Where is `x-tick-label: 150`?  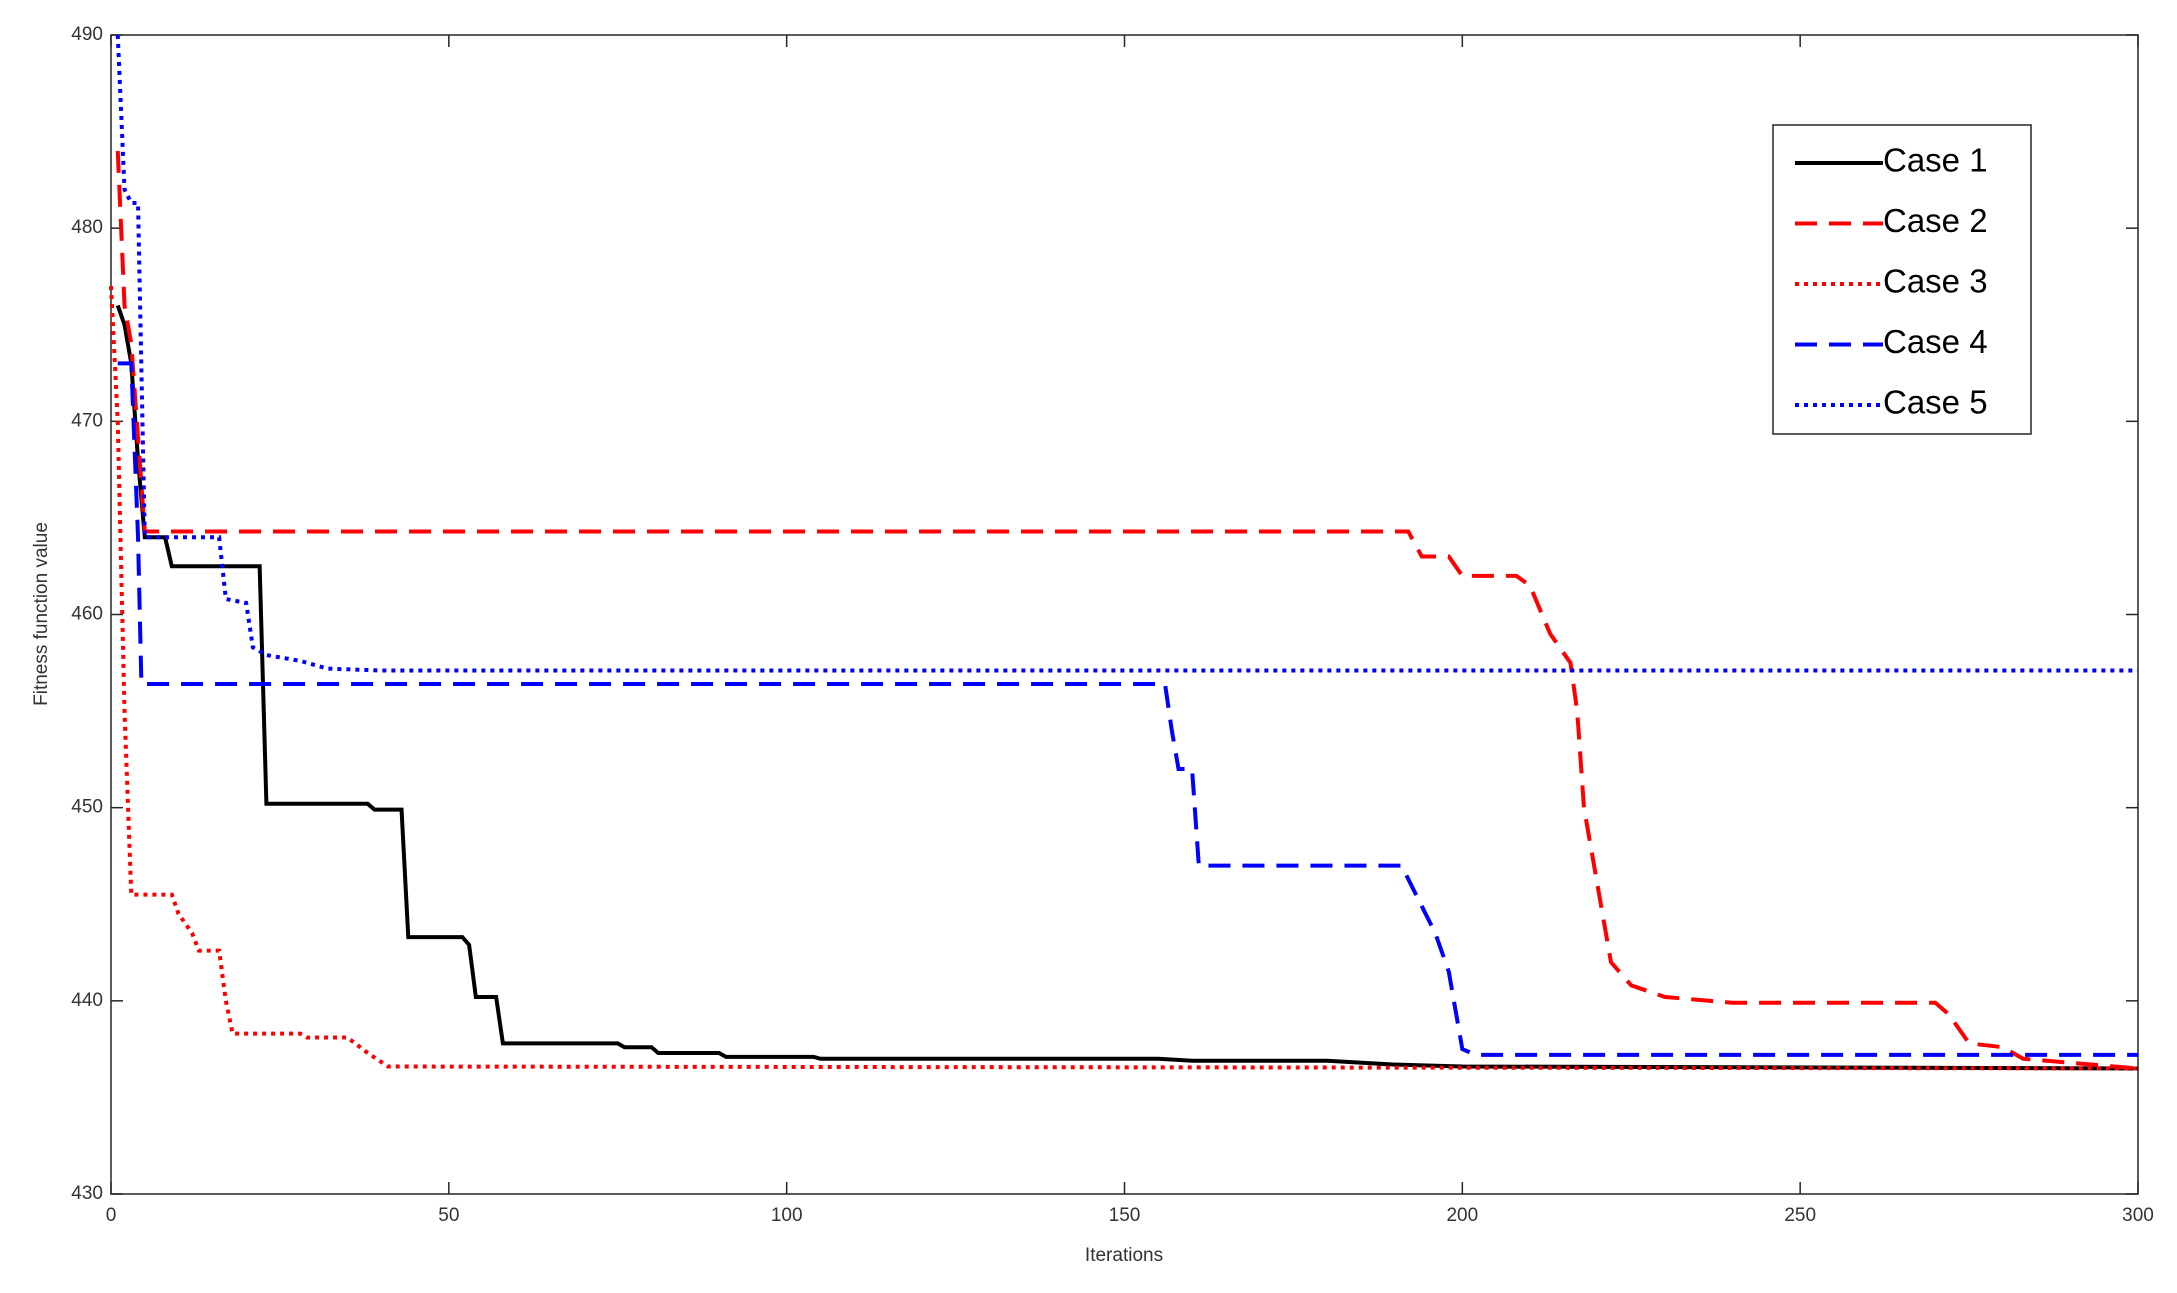 x-tick-label: 150 is located at coordinates (1125, 1215).